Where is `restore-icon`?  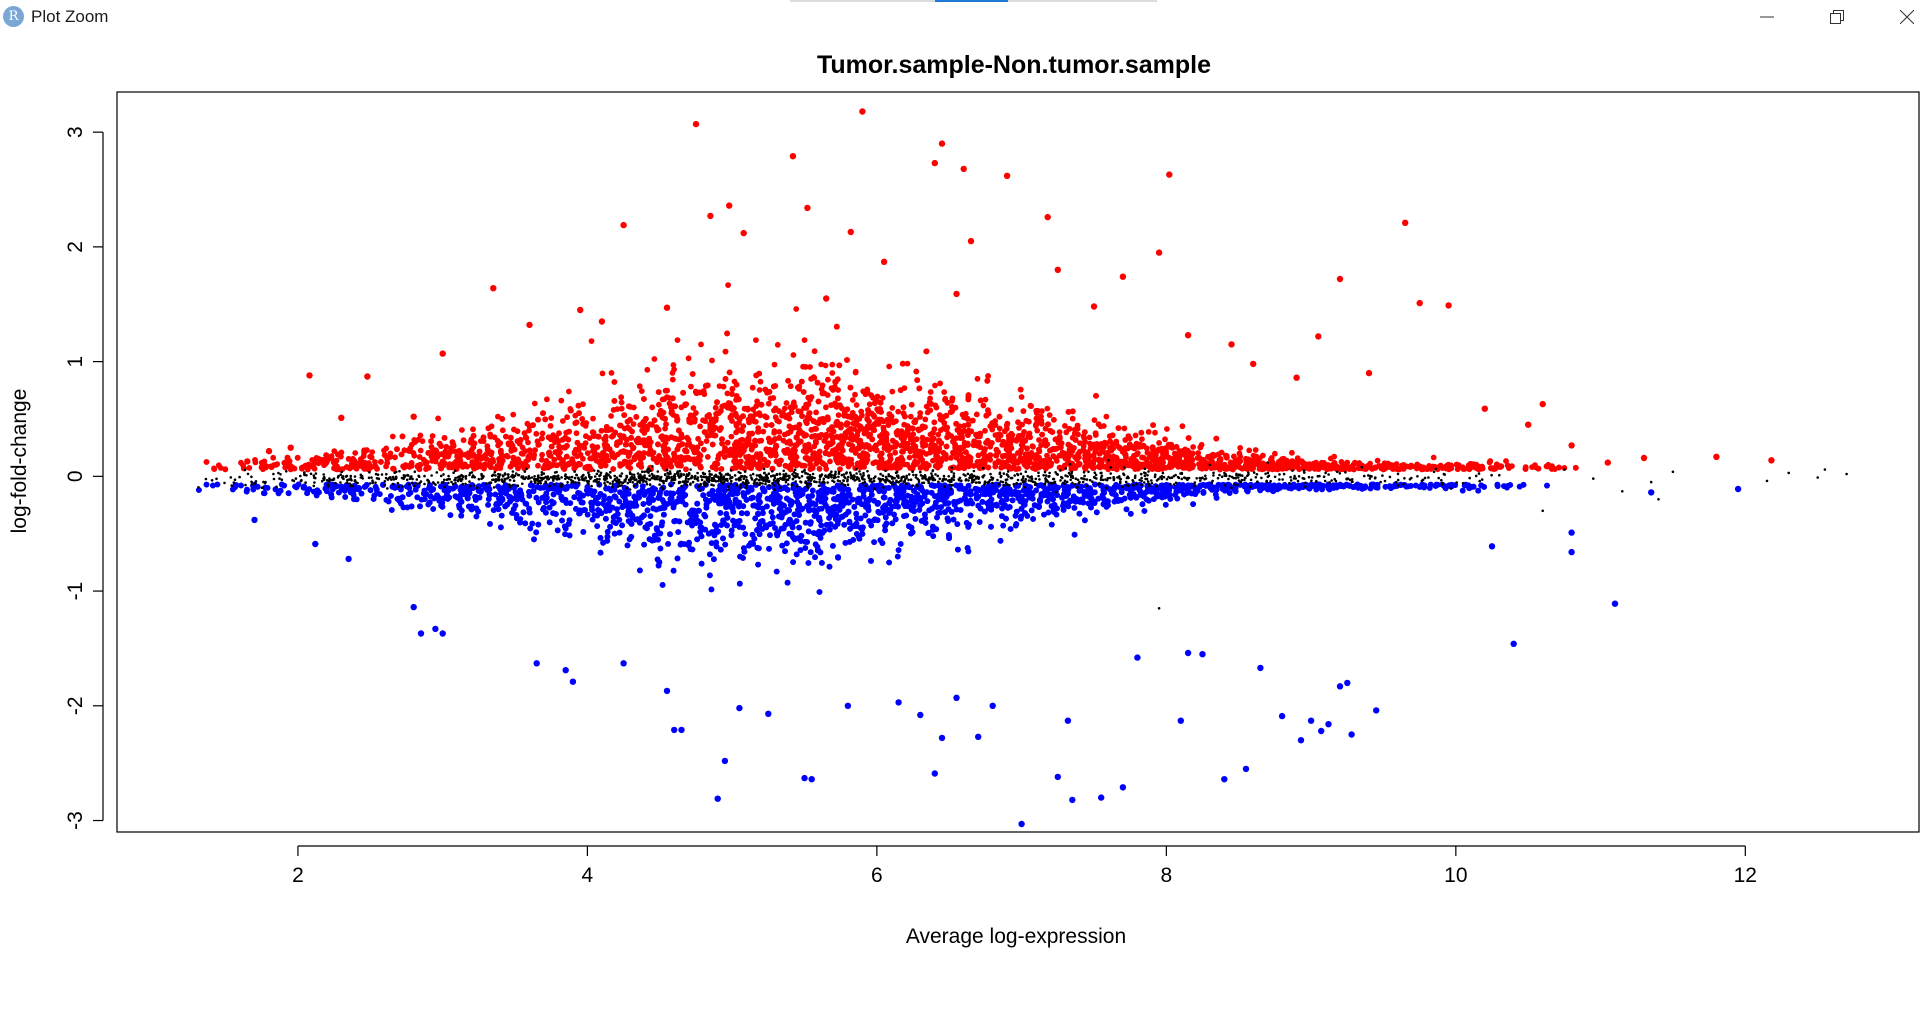
restore-icon is located at coordinates (1837, 17).